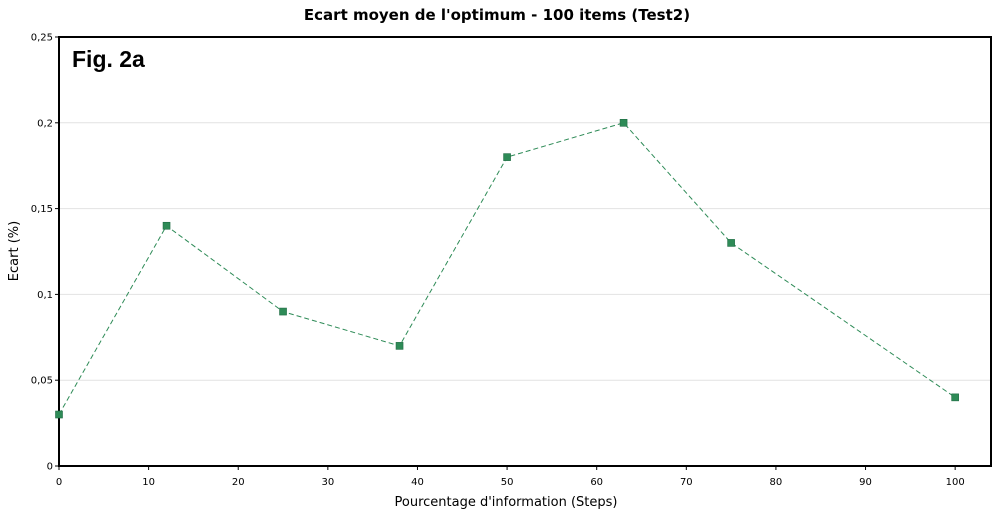 The width and height of the screenshot is (997, 515). Describe the element at coordinates (50, 467) in the screenshot. I see `y-tick-label: 0` at that location.